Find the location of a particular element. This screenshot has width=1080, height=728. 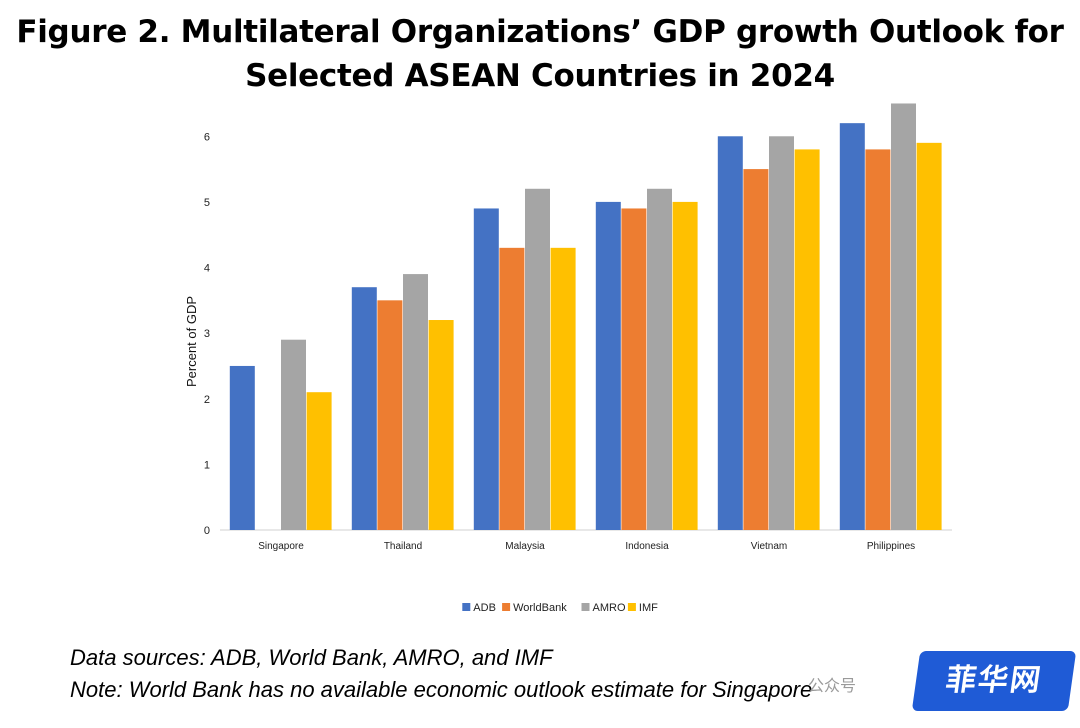

y-tick-label: 3 is located at coordinates (207, 334).